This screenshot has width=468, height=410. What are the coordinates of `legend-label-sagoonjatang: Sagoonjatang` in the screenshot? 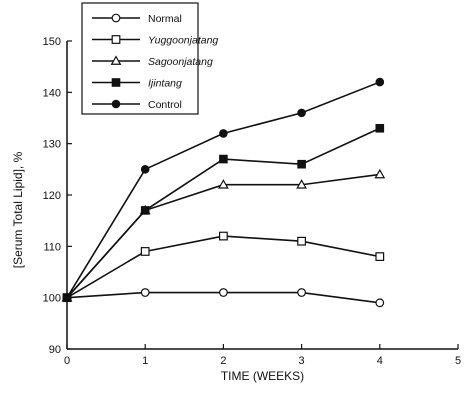 It's located at (180, 62).